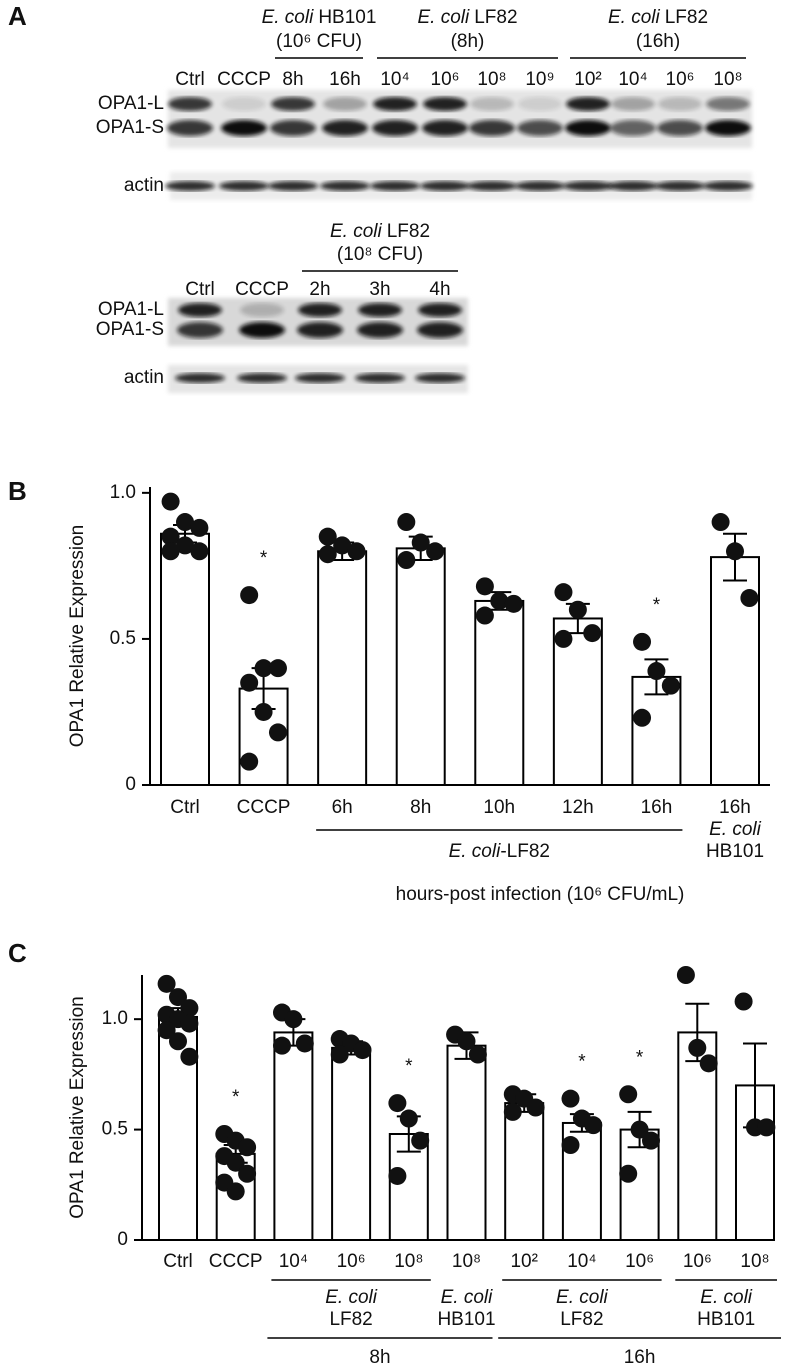  I want to click on x-tick-label: 10⁴, so click(581, 1261).